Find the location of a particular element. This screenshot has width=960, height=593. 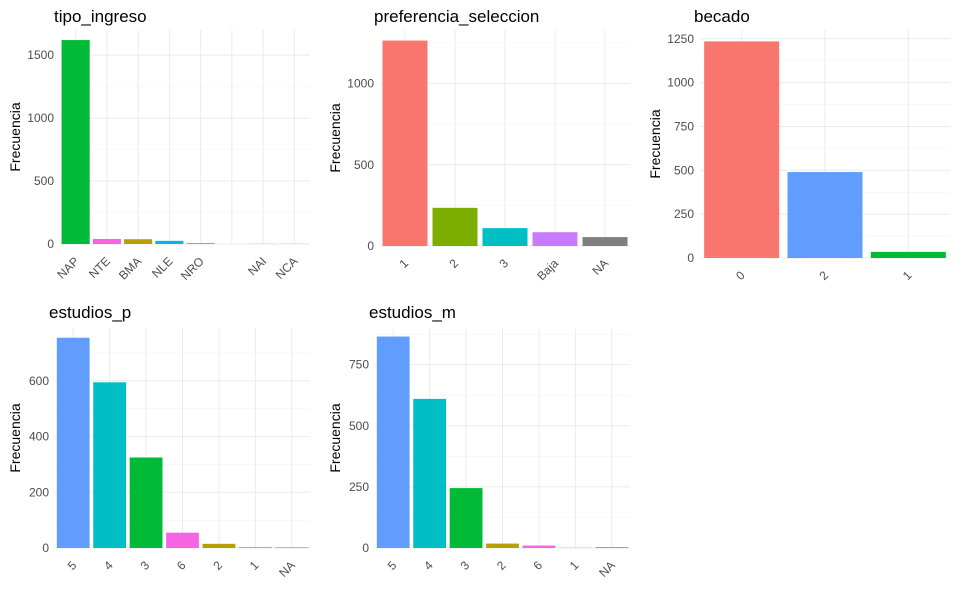

y-tick-label: 1250 is located at coordinates (680, 39).